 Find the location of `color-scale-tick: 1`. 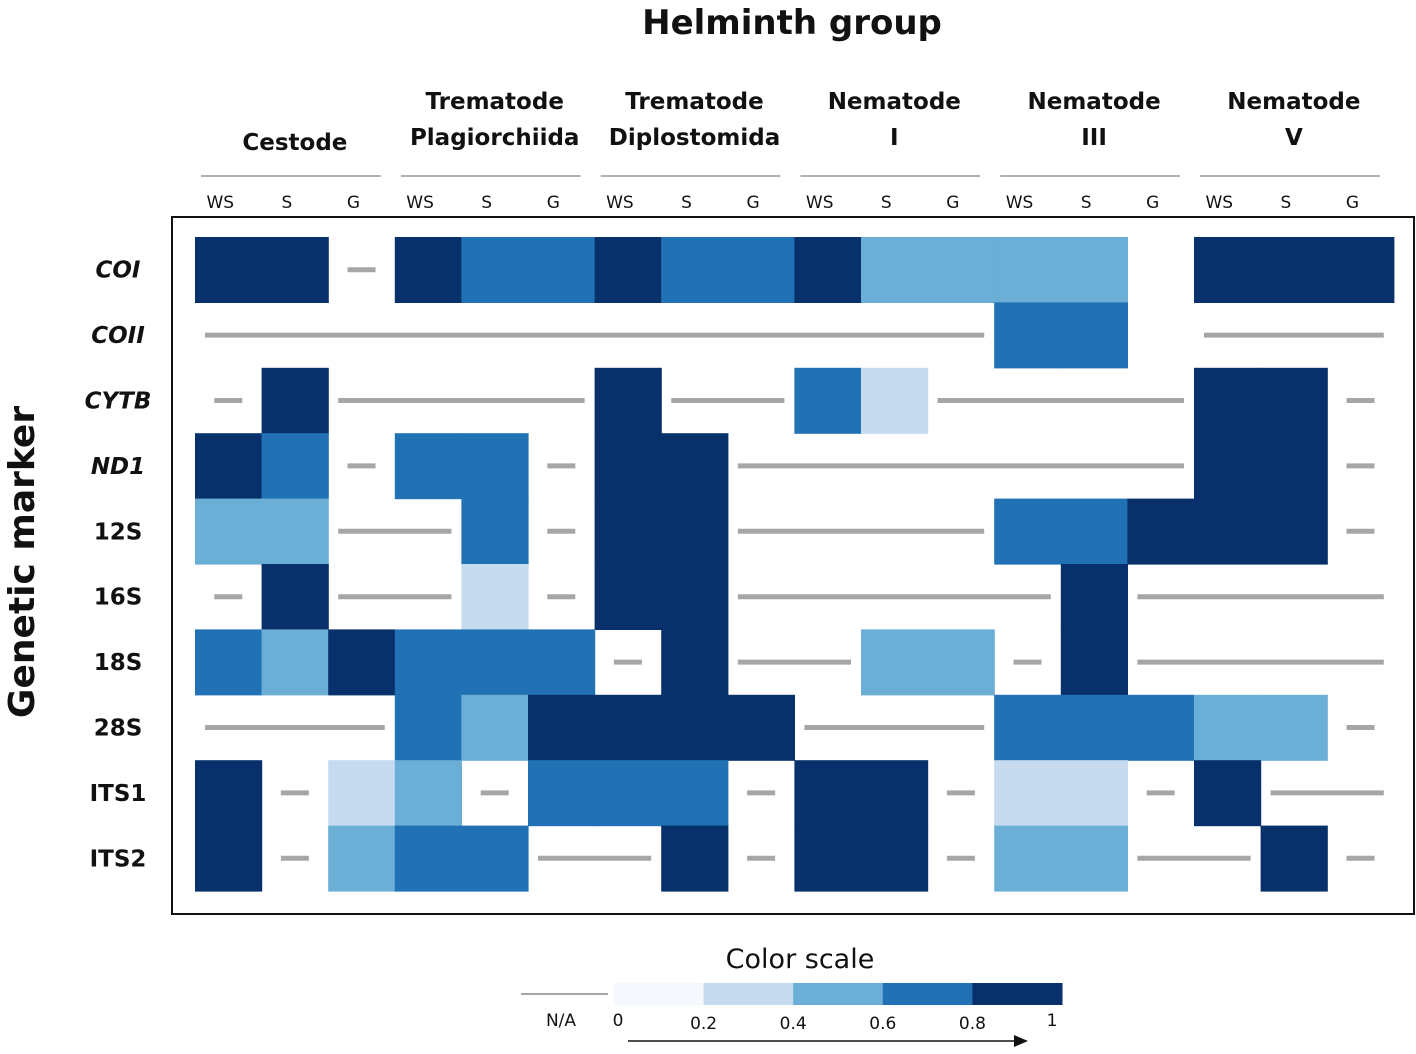

color-scale-tick: 1 is located at coordinates (1052, 1021).